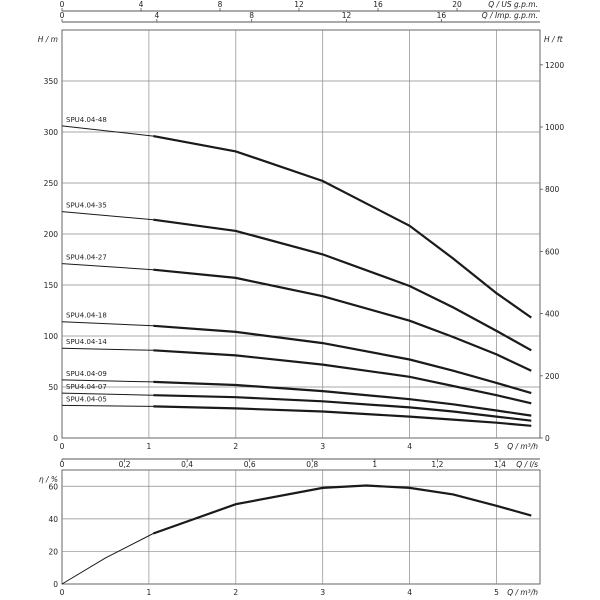 The width and height of the screenshot is (600, 600). Describe the element at coordinates (547, 438) in the screenshot. I see `head-y-right-tick-label: 0` at that location.